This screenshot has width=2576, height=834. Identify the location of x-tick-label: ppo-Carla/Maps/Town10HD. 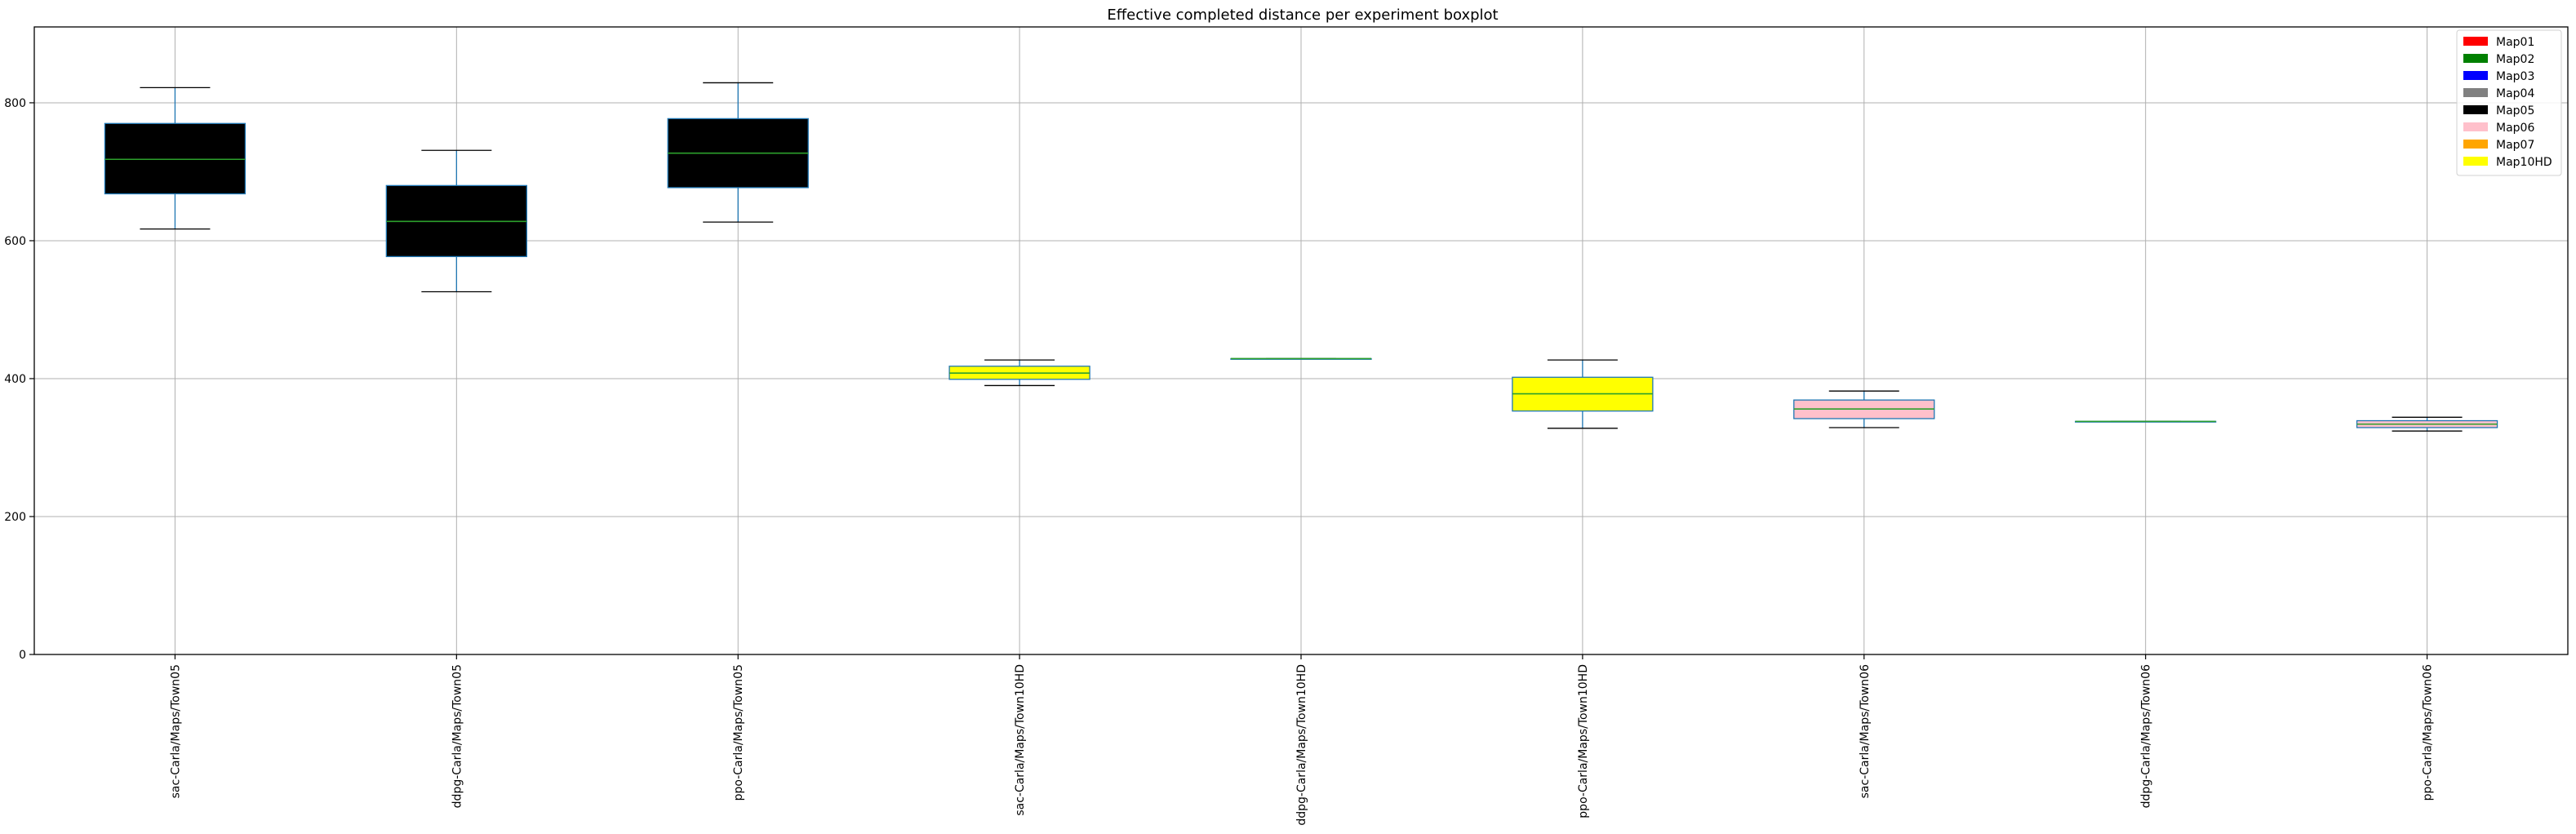
(1583, 741).